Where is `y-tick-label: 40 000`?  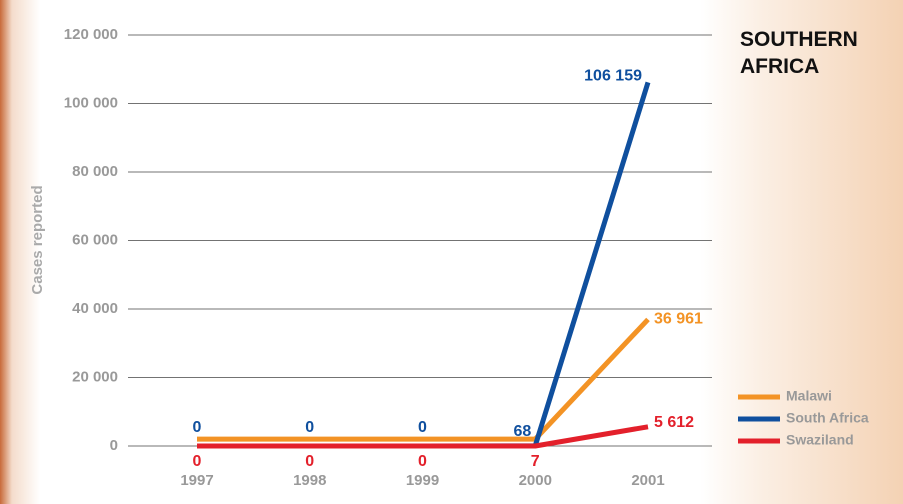
y-tick-label: 40 000 is located at coordinates (95, 308).